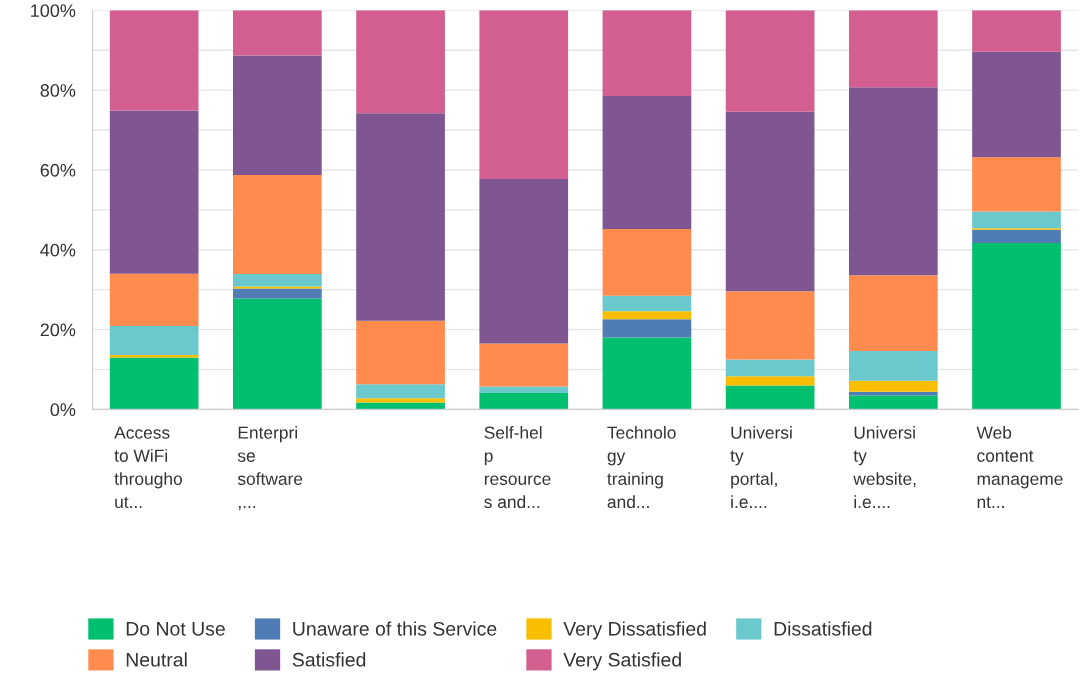  Describe the element at coordinates (58, 250) in the screenshot. I see `y-tick-label: 40%` at that location.